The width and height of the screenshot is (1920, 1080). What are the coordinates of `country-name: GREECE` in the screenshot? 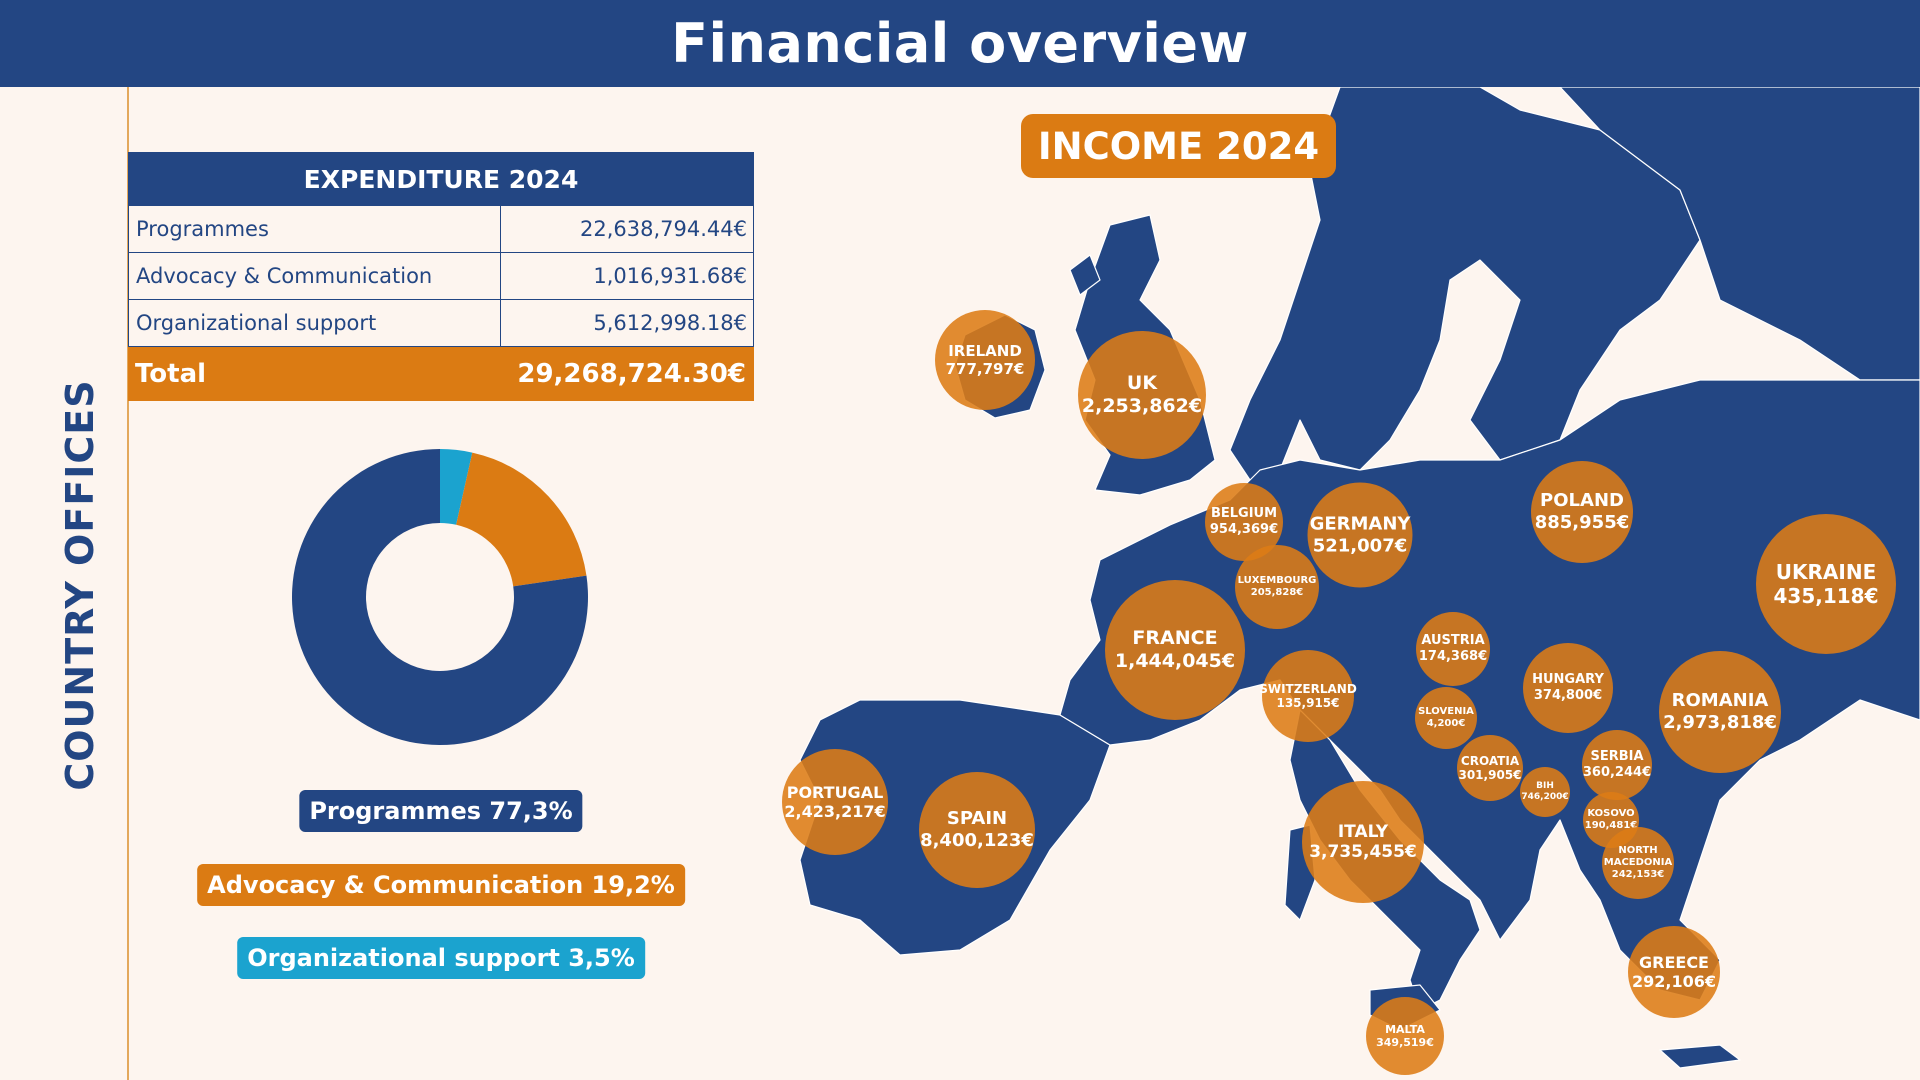 It's located at (1674, 962).